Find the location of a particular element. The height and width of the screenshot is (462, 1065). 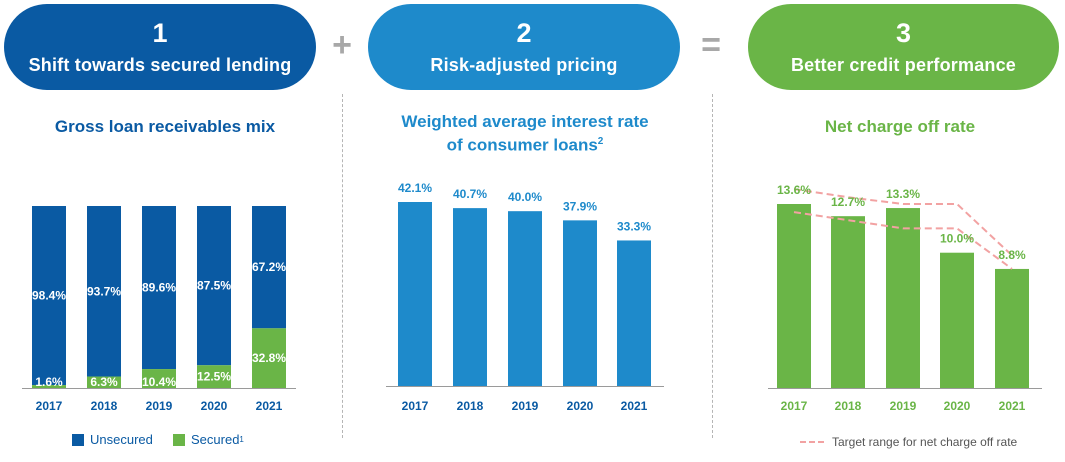

step-1-pill: 1 Shift towards secured lending is located at coordinates (160, 47).